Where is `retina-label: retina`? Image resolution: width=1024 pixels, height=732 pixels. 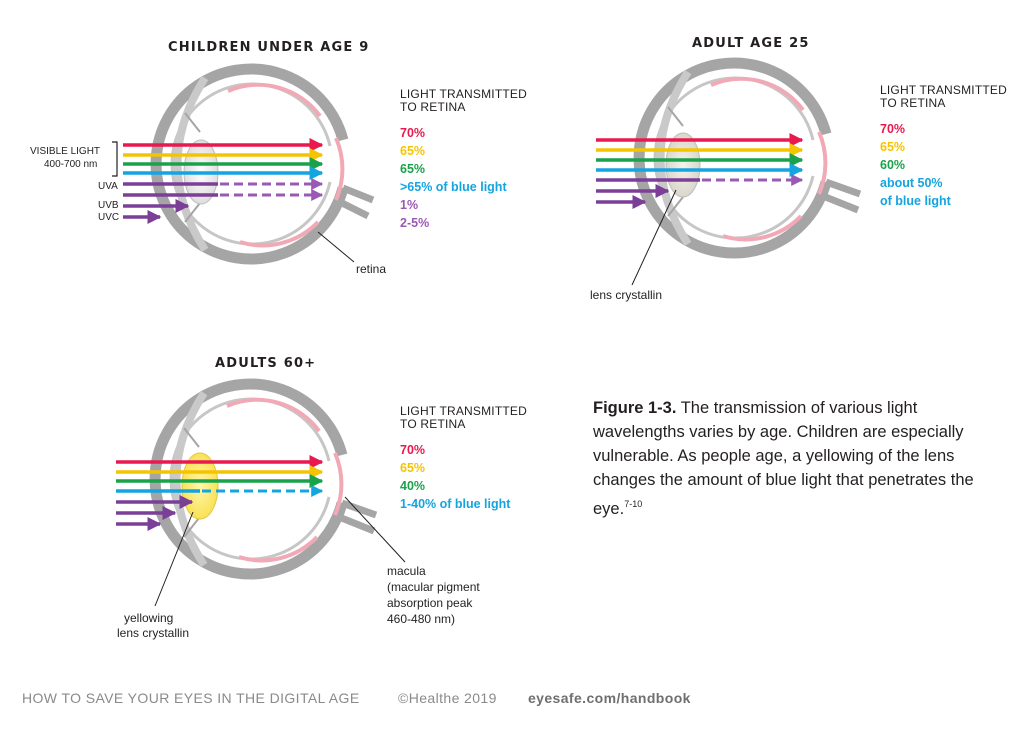
retina-label: retina is located at coordinates (371, 269).